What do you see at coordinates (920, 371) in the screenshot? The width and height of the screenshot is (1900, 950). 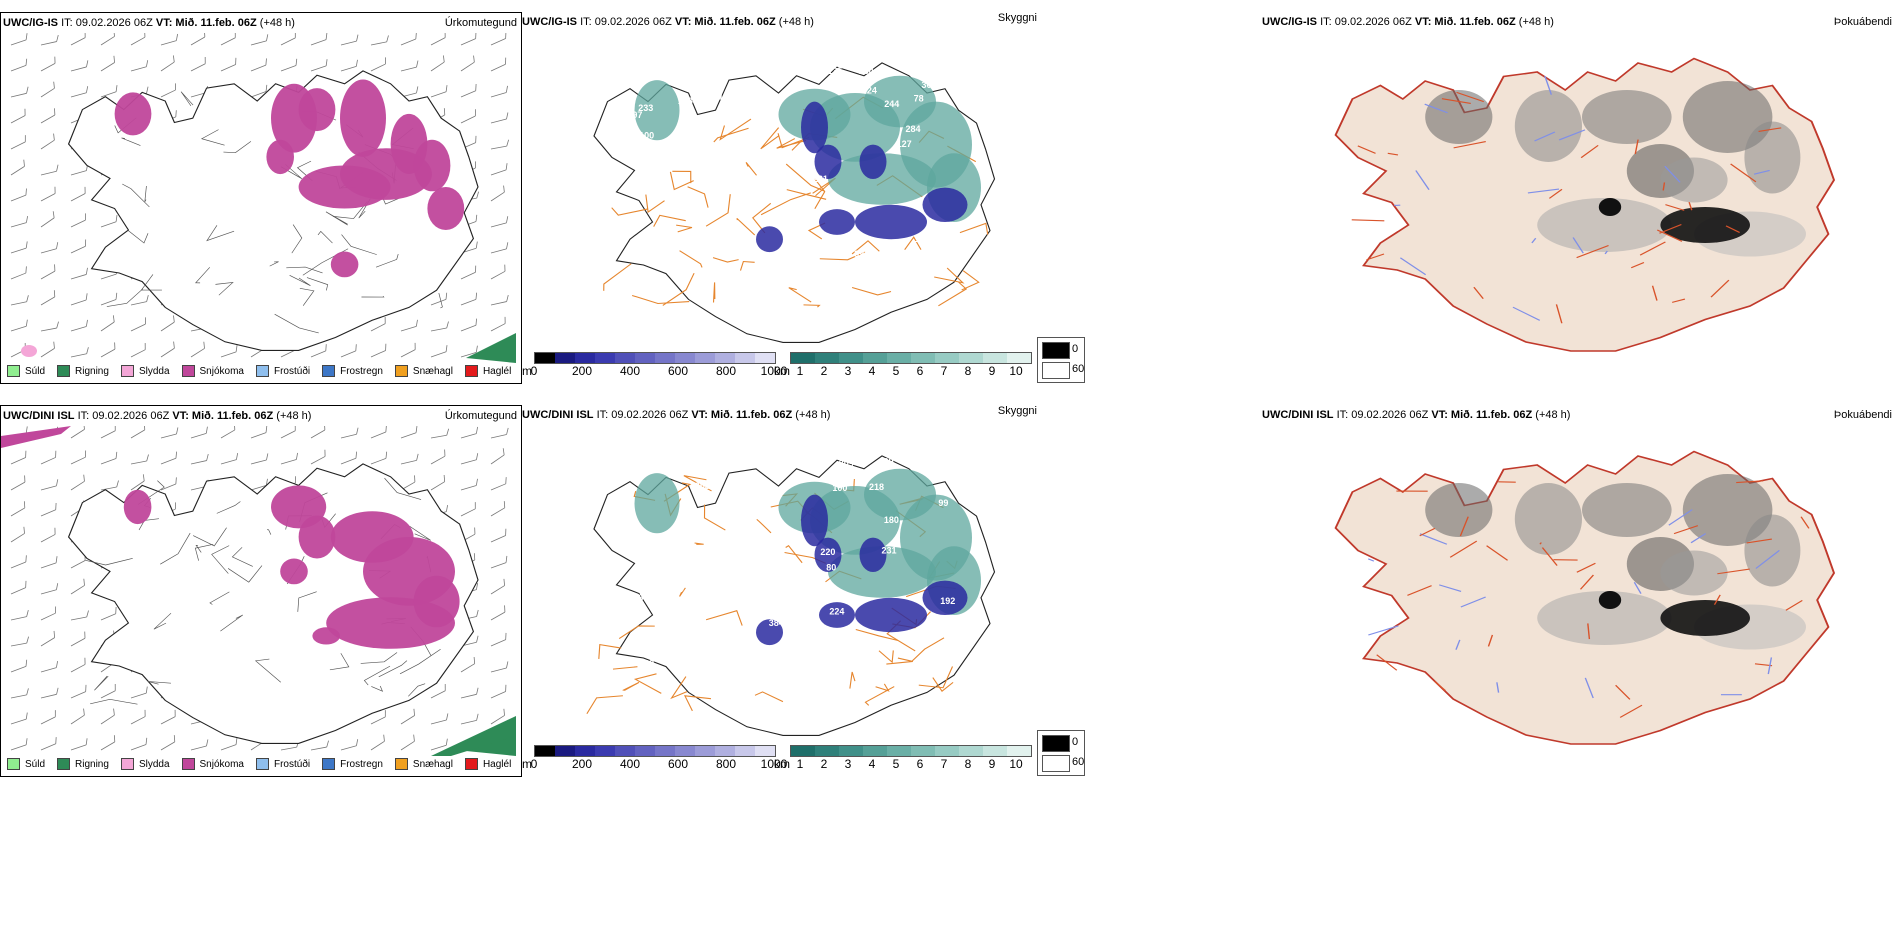 I see `colorbar-tick: 6` at bounding box center [920, 371].